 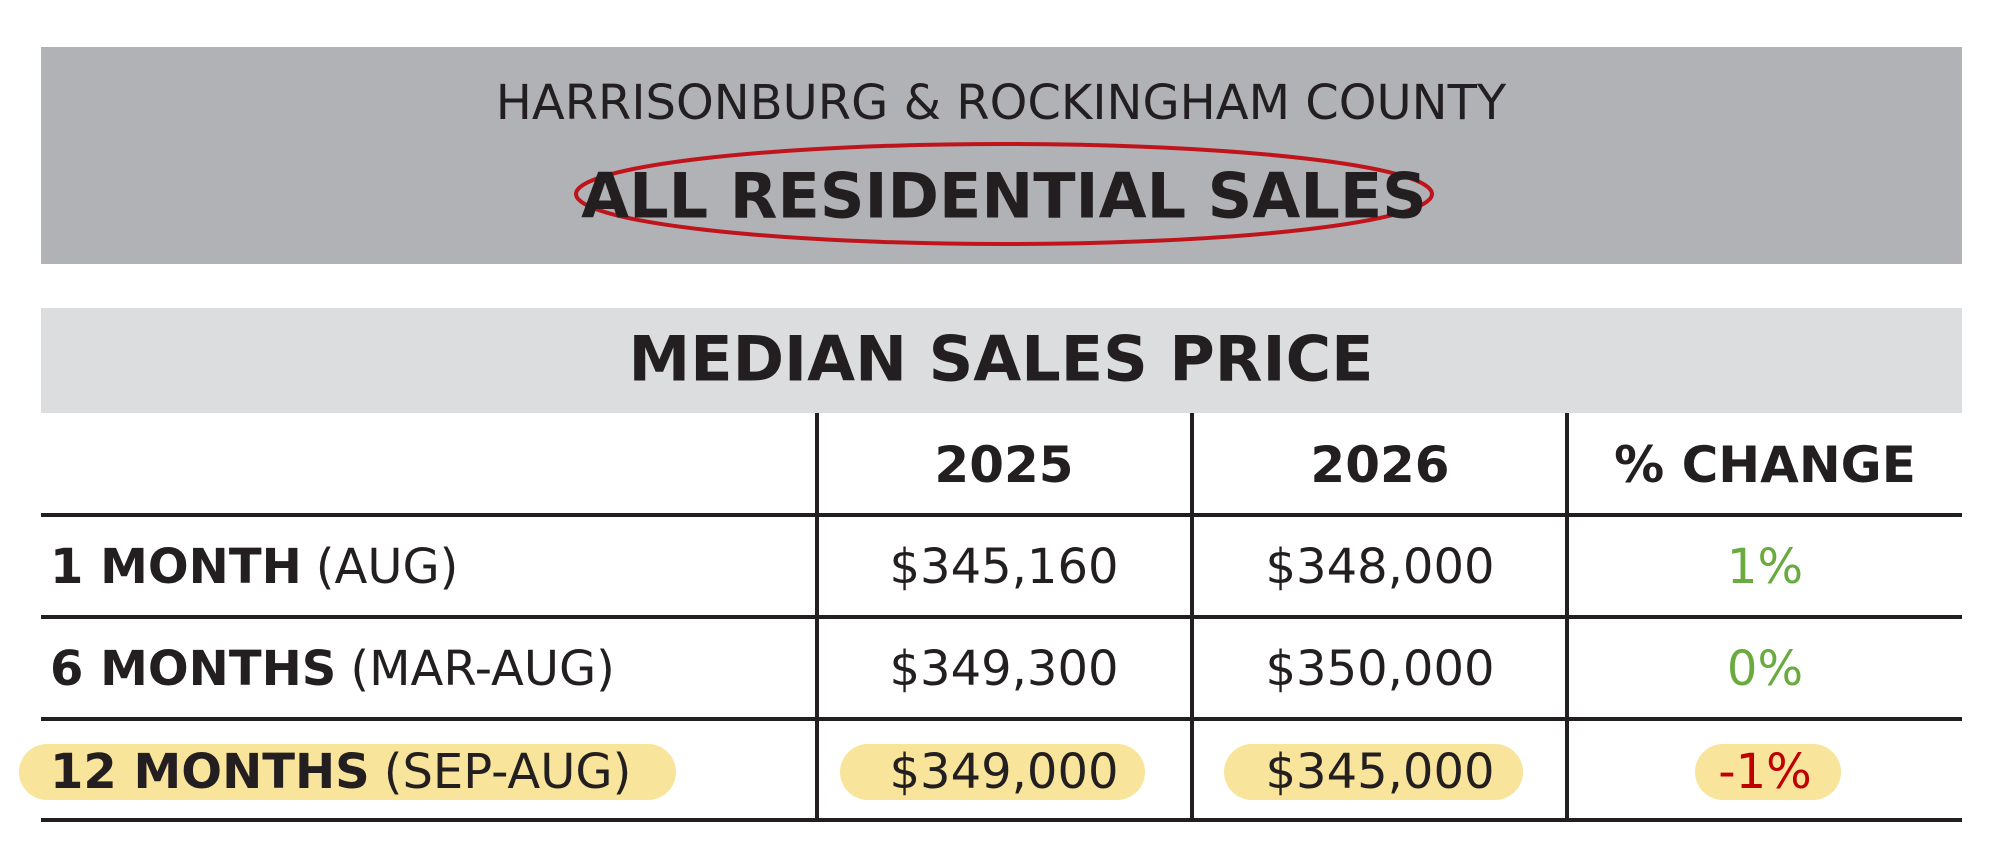 I want to click on price: $348,000, so click(x=1379, y=567).